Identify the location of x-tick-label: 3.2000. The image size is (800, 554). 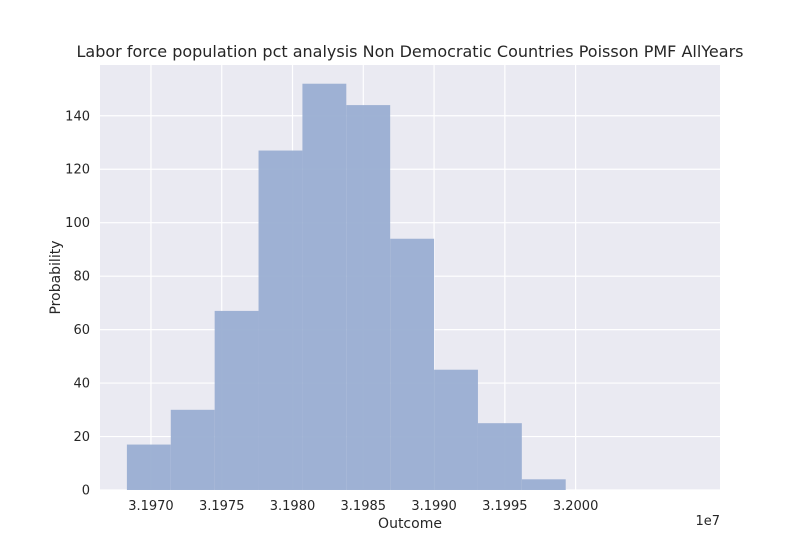
(576, 506).